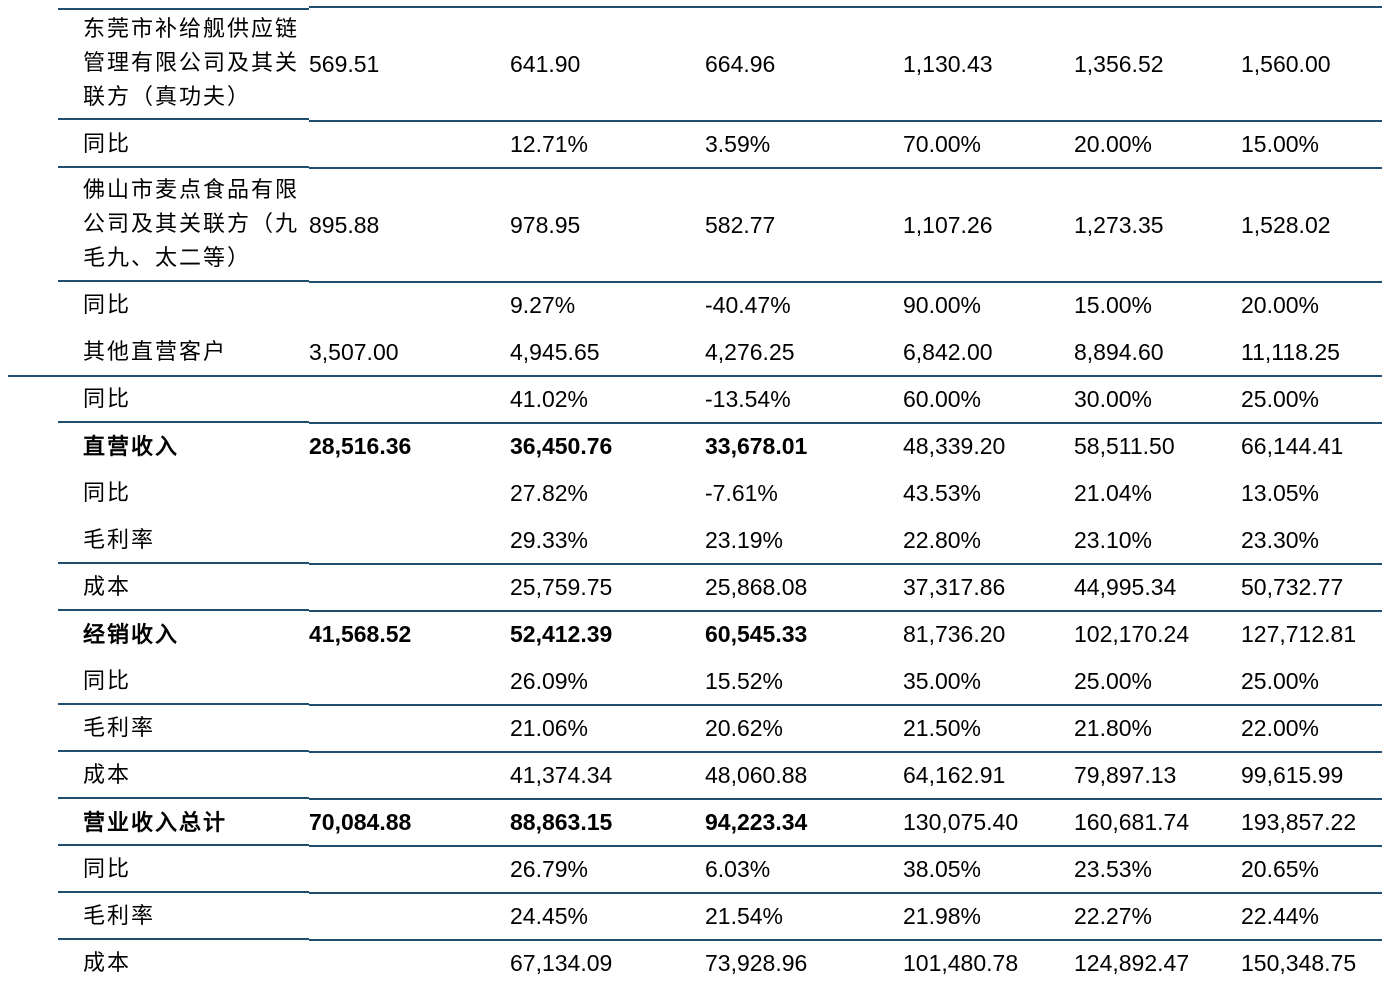  I want to click on table-row: 同比 41.02% -13.54% 60.00% 30.00% 25.00%, so click(695, 400).